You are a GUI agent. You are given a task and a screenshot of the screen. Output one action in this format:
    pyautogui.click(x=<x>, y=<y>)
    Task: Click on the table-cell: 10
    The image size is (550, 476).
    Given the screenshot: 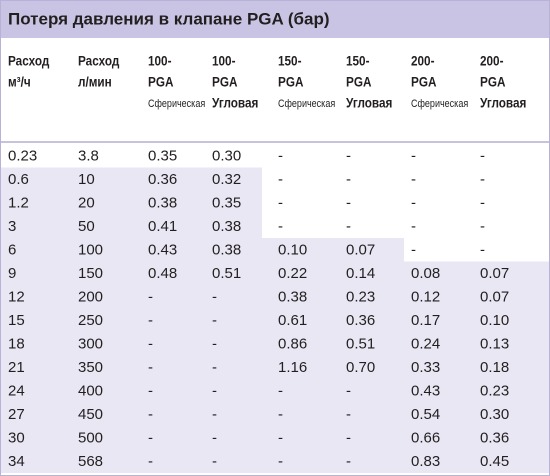 What is the action you would take?
    pyautogui.click(x=86, y=179)
    